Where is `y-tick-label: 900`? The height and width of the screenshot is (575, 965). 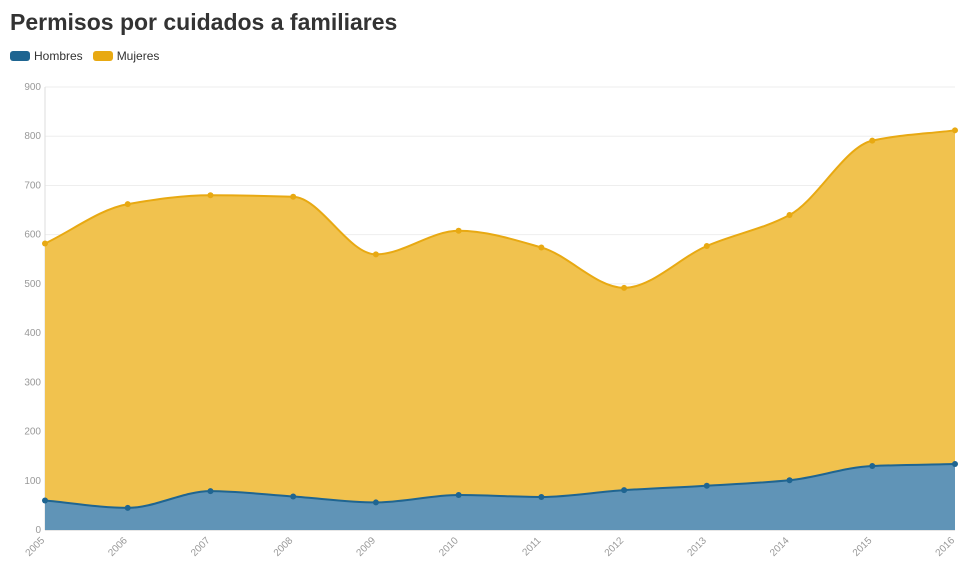 y-tick-label: 900 is located at coordinates (32, 87).